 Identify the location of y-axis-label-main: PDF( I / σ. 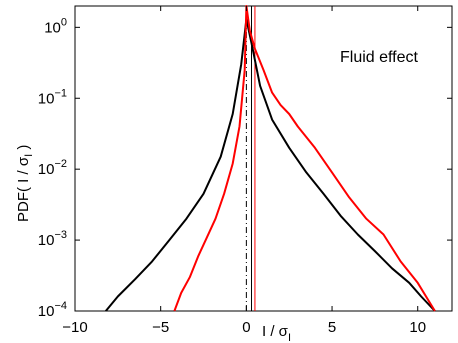
(23, 189).